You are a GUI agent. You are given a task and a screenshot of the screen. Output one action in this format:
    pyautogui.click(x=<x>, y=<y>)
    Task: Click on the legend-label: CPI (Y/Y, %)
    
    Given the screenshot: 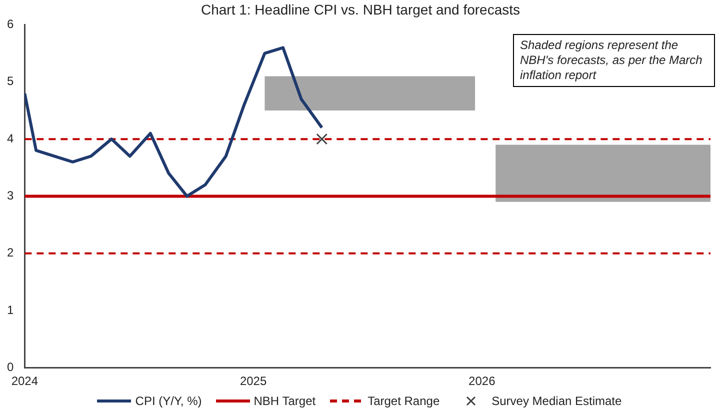 What is the action you would take?
    pyautogui.click(x=168, y=401)
    